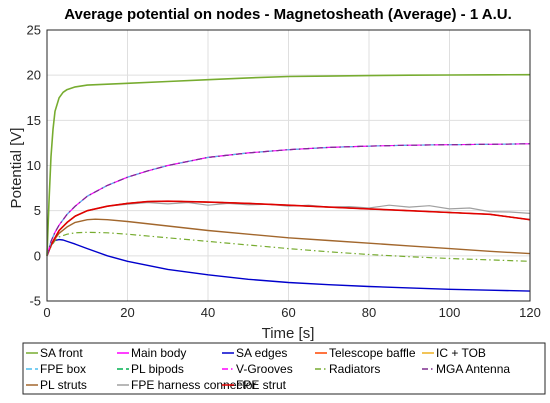  I want to click on x-tick-label: 20, so click(127, 312).